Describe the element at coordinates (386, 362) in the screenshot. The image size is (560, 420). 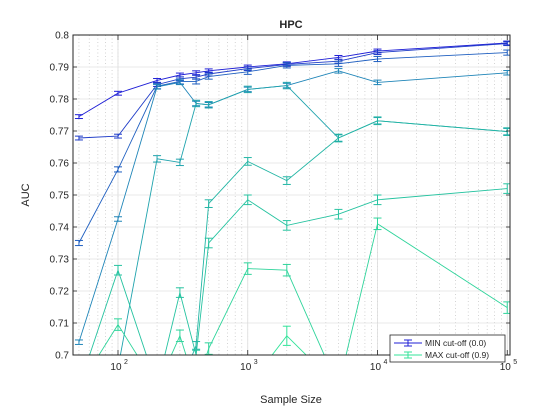
I see `x-tick-exponent: 4` at that location.